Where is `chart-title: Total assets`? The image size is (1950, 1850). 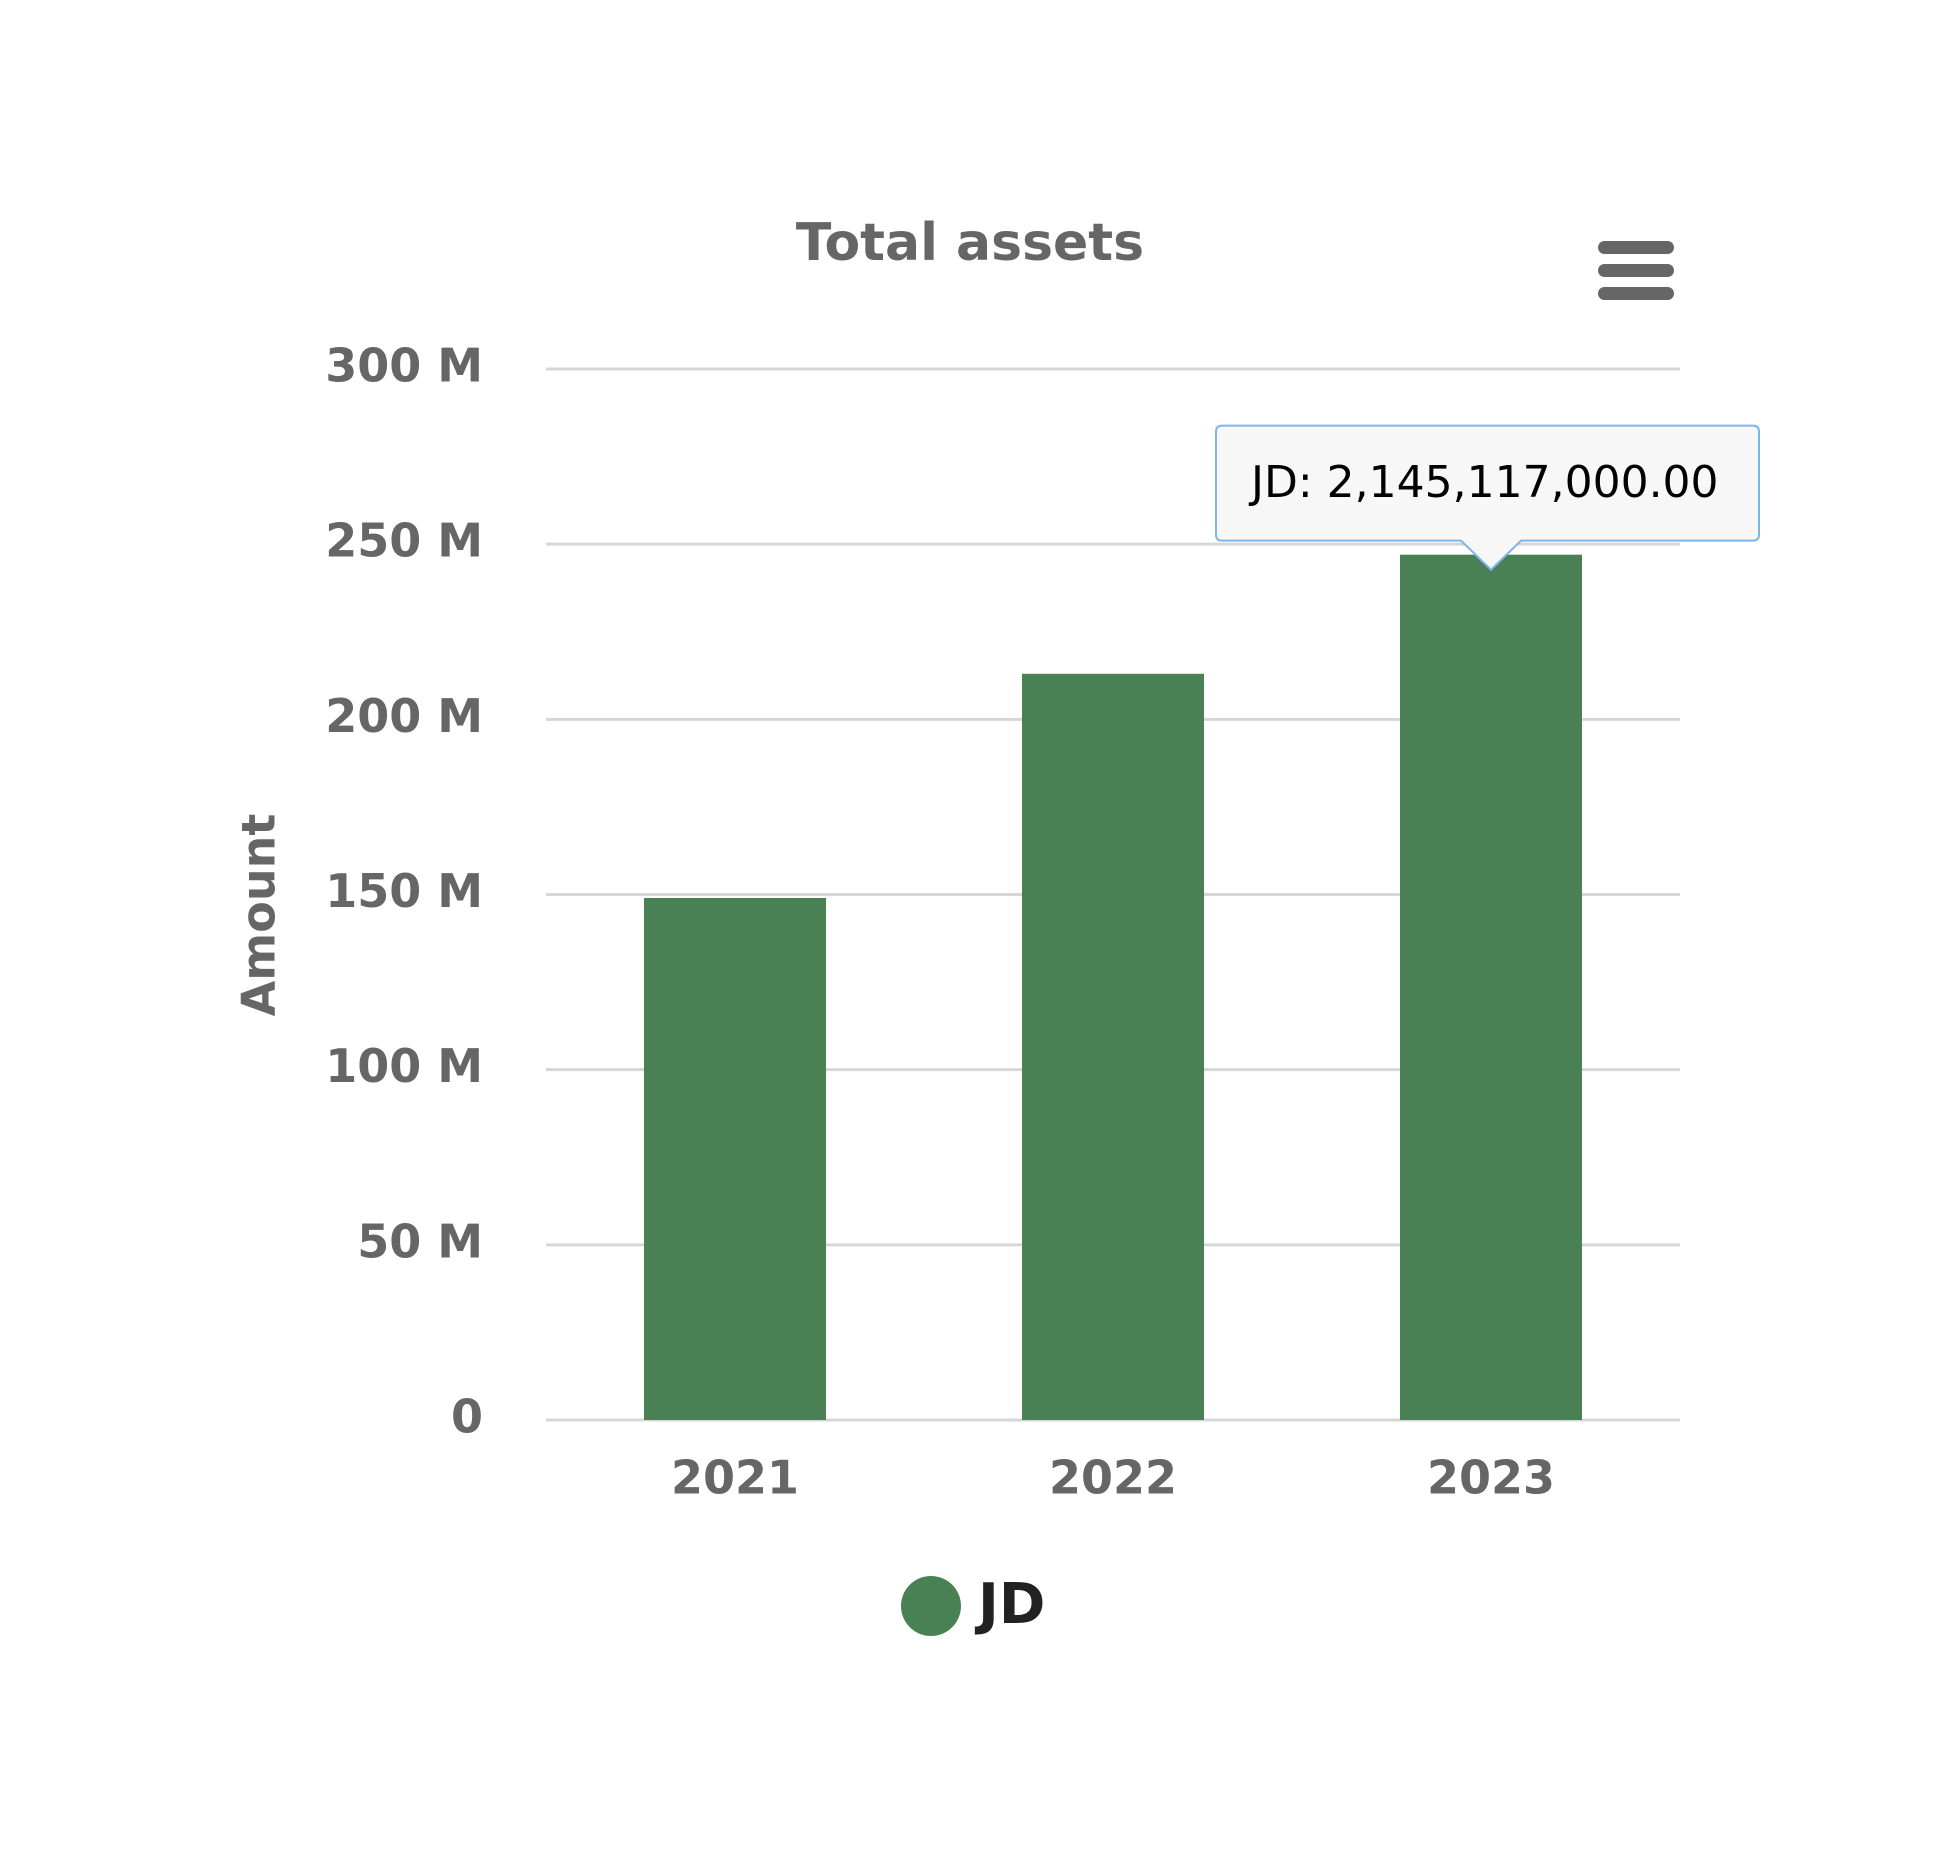
chart-title: Total assets is located at coordinates (970, 243).